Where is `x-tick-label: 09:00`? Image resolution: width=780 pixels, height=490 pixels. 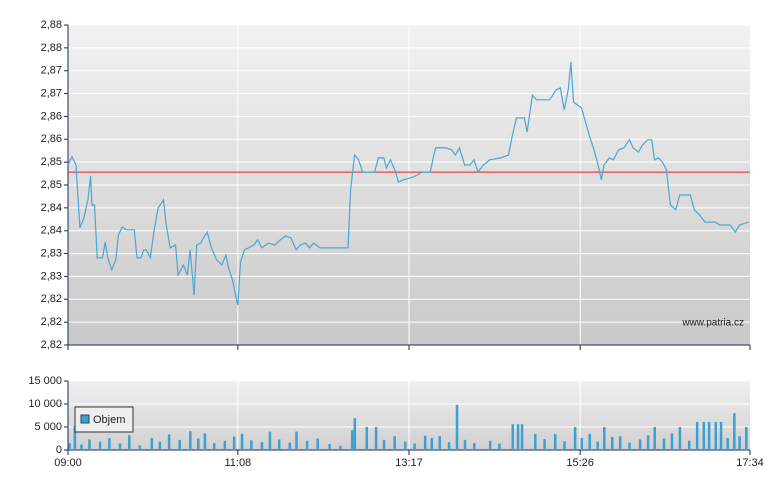 x-tick-label: 09:00 is located at coordinates (68, 463).